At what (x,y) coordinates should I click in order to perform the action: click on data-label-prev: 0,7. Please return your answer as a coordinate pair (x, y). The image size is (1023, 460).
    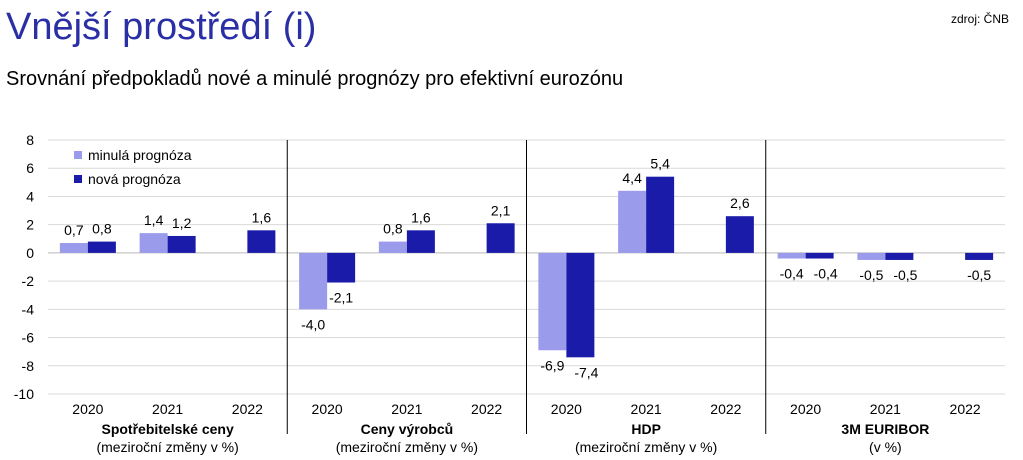
    Looking at the image, I should click on (74, 230).